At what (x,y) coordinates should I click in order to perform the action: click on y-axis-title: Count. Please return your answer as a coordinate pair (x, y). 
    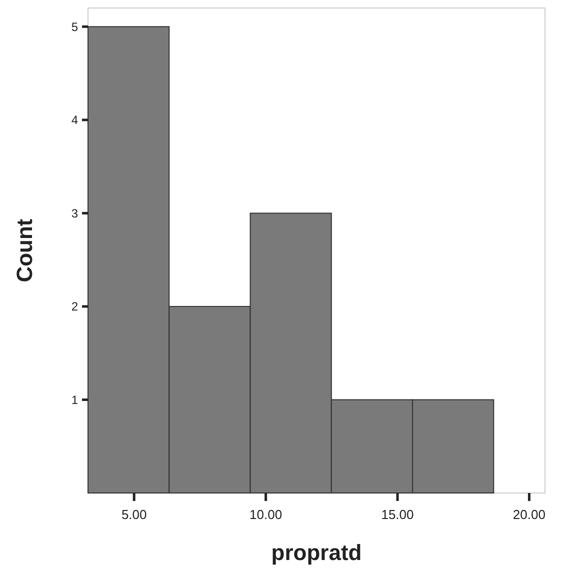
    Looking at the image, I should click on (24, 250).